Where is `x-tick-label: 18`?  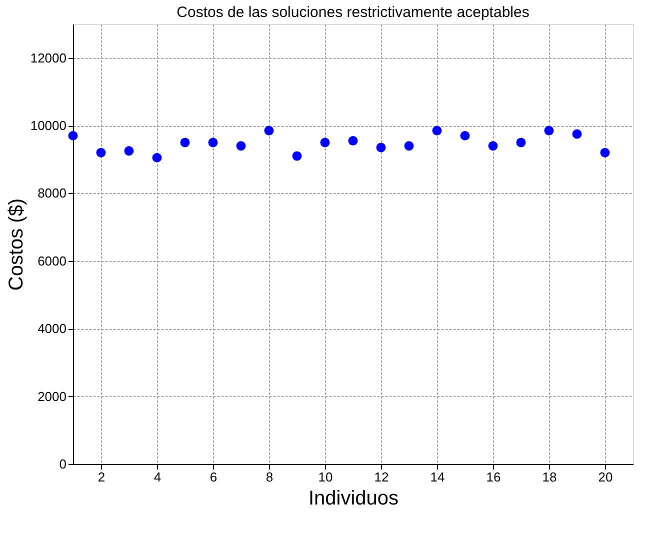
x-tick-label: 18 is located at coordinates (549, 477).